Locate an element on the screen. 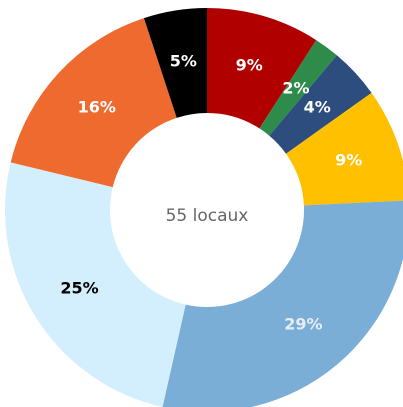 The height and width of the screenshot is (407, 403). value-label: 25% is located at coordinates (79, 288).